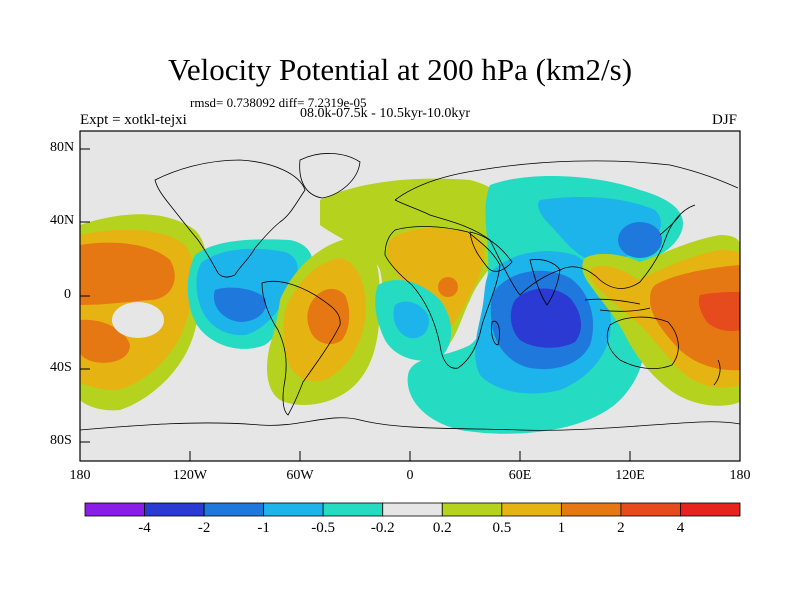 The width and height of the screenshot is (800, 600). What do you see at coordinates (630, 475) in the screenshot?
I see `lon-label: 120E` at bounding box center [630, 475].